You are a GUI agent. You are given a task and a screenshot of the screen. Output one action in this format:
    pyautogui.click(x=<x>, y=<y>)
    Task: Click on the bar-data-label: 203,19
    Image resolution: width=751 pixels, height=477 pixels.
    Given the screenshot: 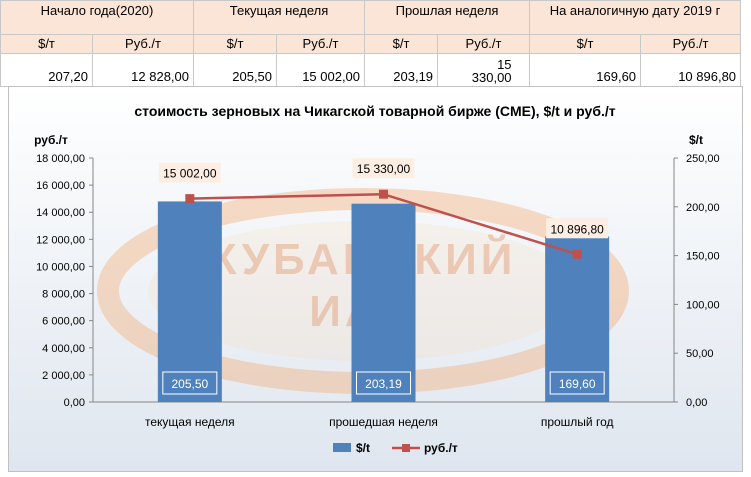 What is the action you would take?
    pyautogui.click(x=383, y=384)
    